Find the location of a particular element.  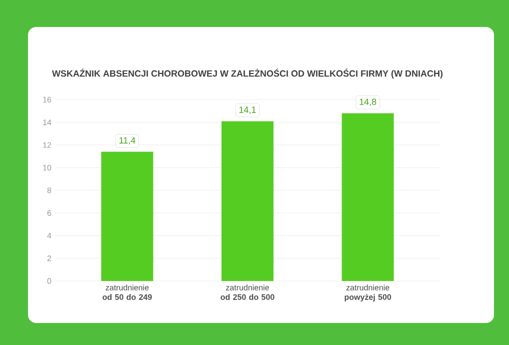

y-tick-label: 2 is located at coordinates (49, 259).